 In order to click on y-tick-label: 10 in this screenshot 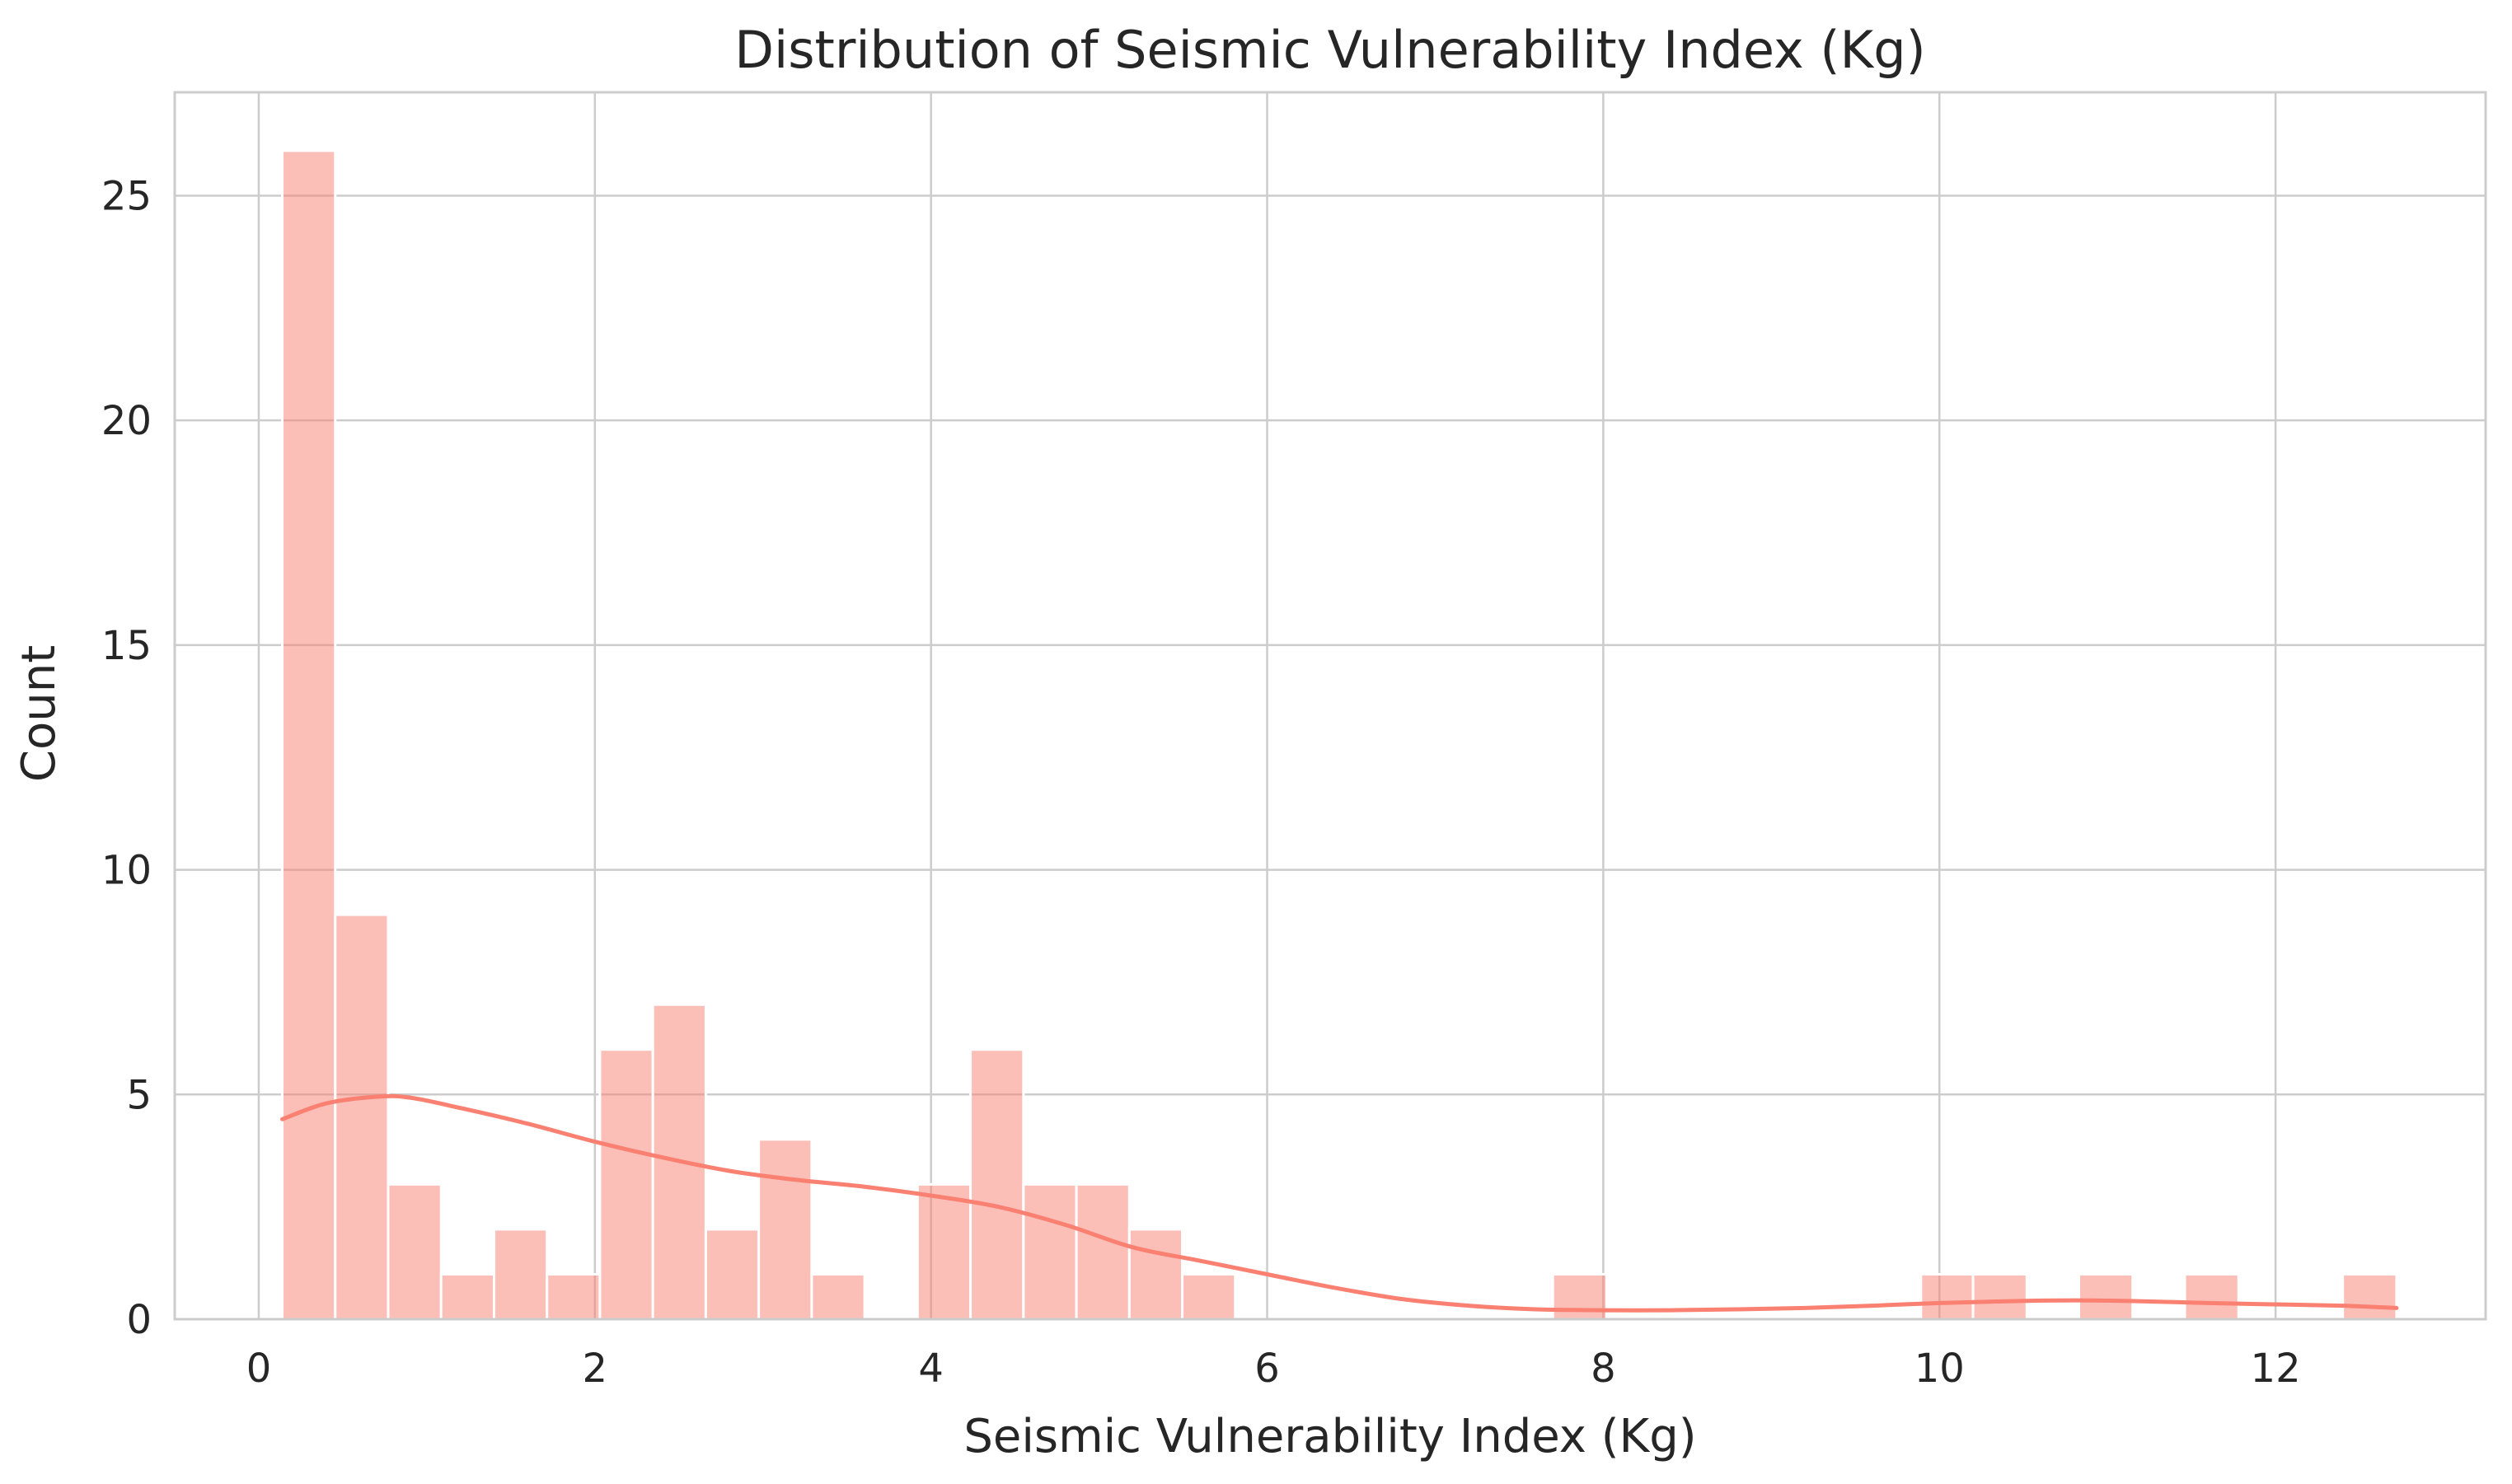, I will do `click(127, 871)`.